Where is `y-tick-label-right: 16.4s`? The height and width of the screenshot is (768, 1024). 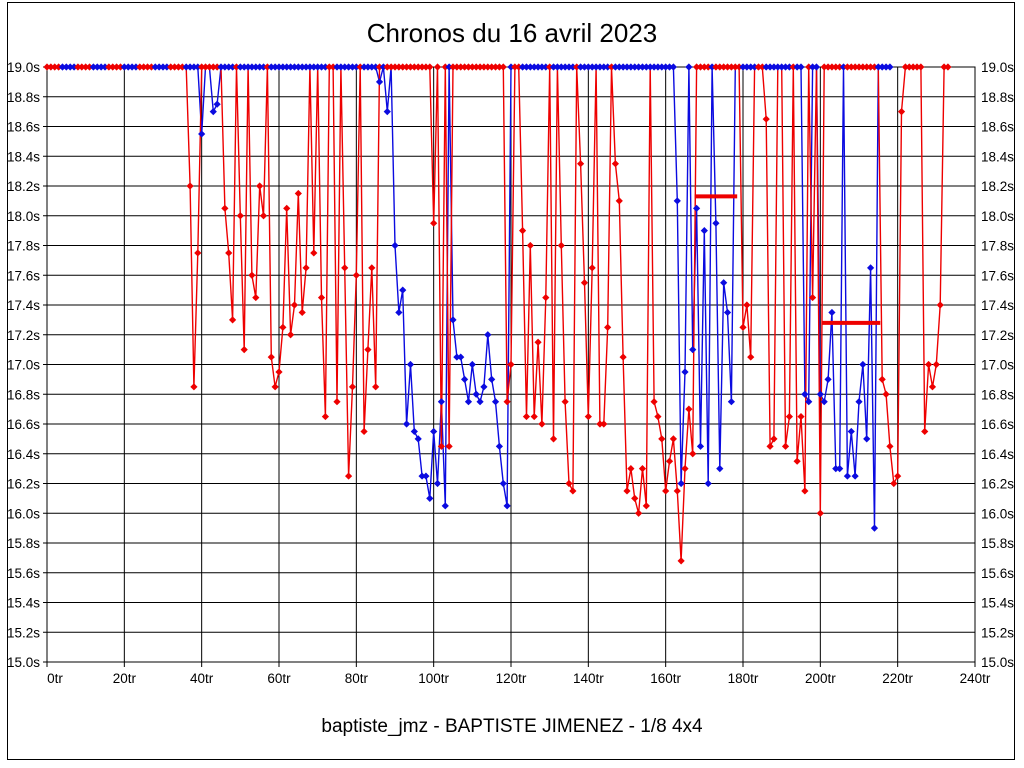 y-tick-label-right: 16.4s is located at coordinates (997, 454).